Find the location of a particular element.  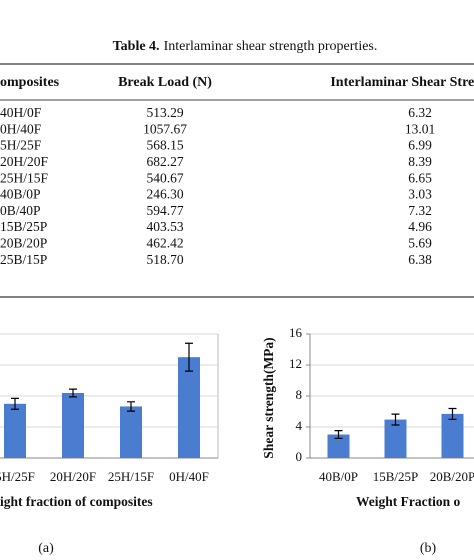

table-cell: 4.96 is located at coordinates (420, 226).